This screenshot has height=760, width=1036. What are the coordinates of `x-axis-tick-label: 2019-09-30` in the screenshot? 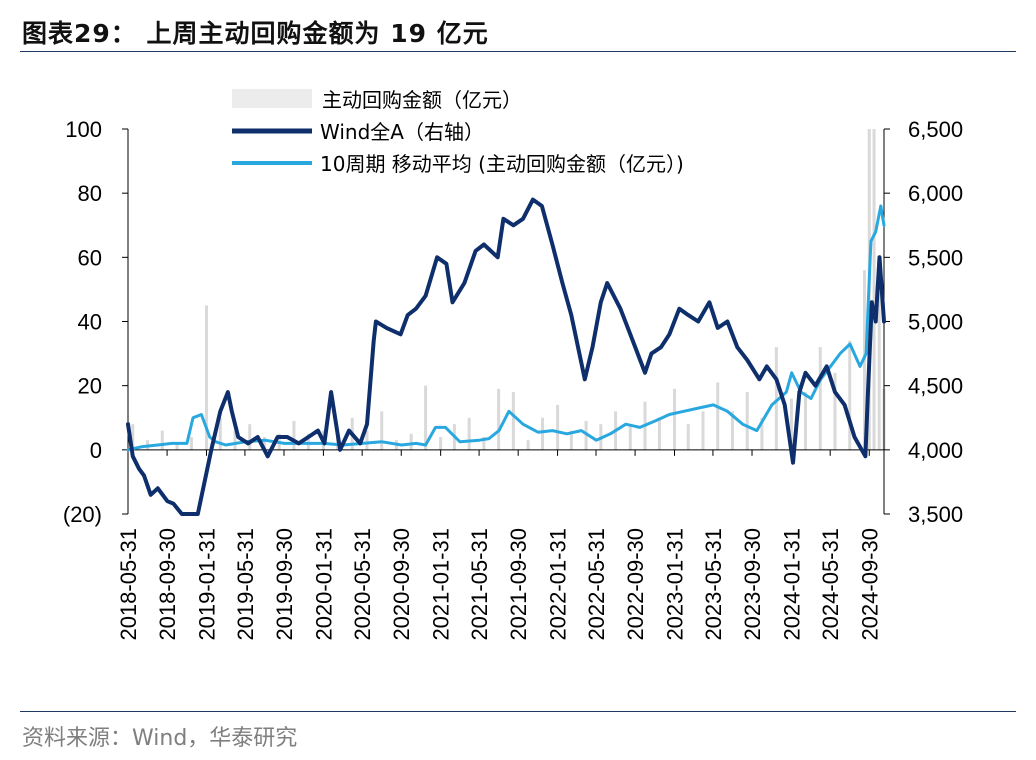 It's located at (284, 584).